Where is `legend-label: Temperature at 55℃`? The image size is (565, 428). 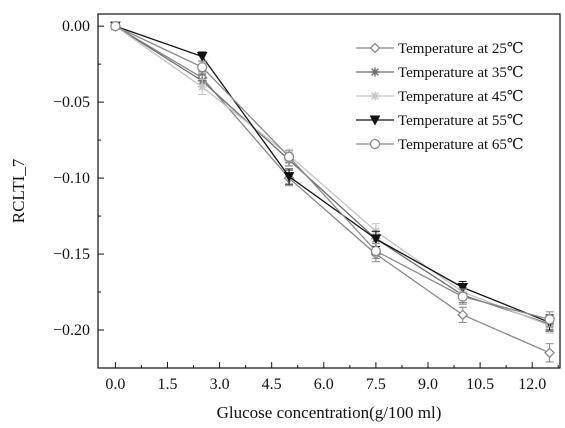
legend-label: Temperature at 55℃ is located at coordinates (461, 121).